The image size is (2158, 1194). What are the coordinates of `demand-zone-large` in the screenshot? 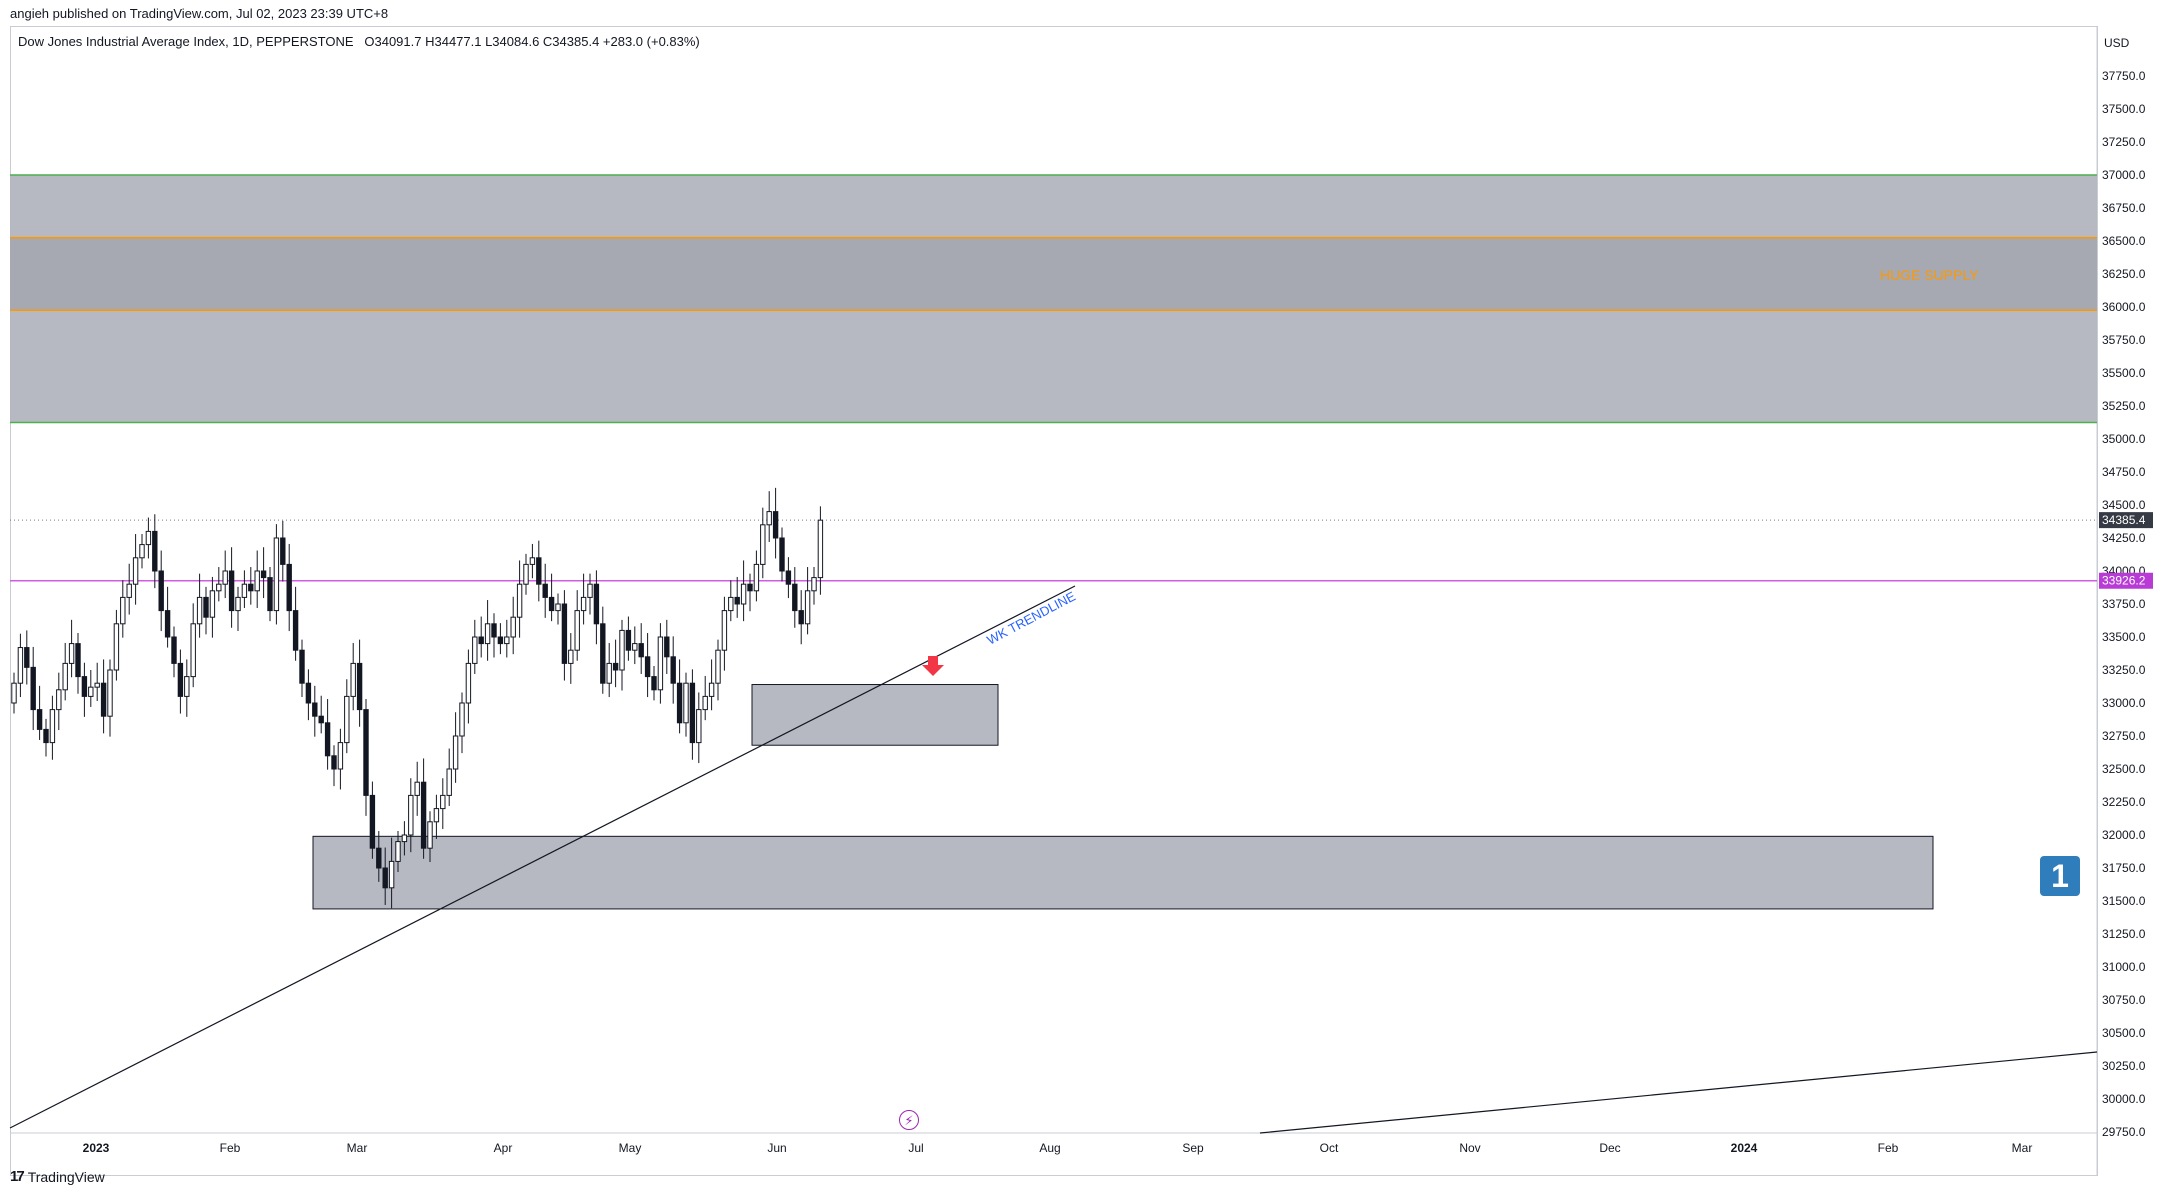 It's located at (1123, 872).